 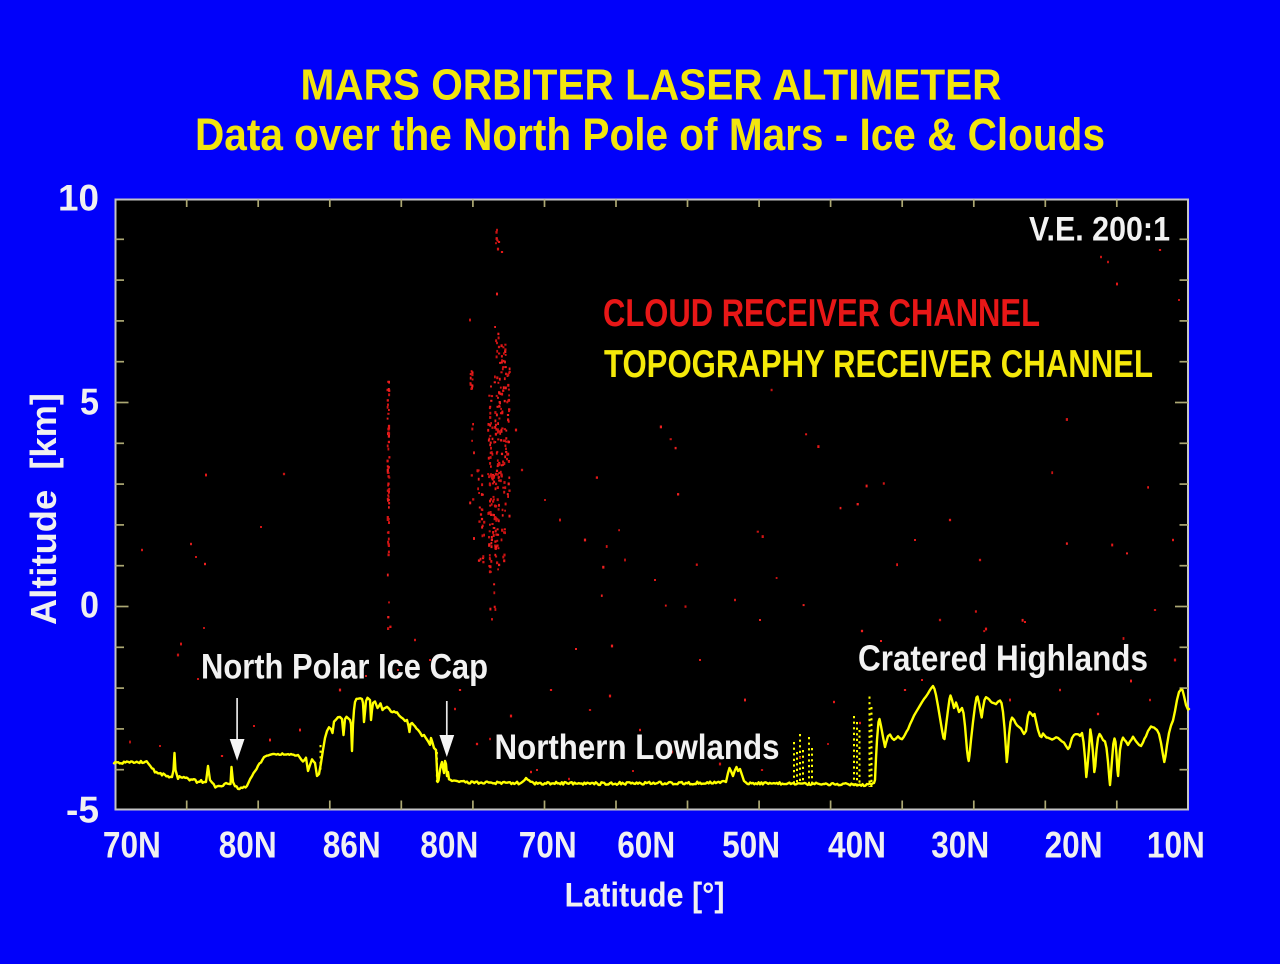 What do you see at coordinates (43, 509) in the screenshot?
I see `svg-text: Altitude [km]` at bounding box center [43, 509].